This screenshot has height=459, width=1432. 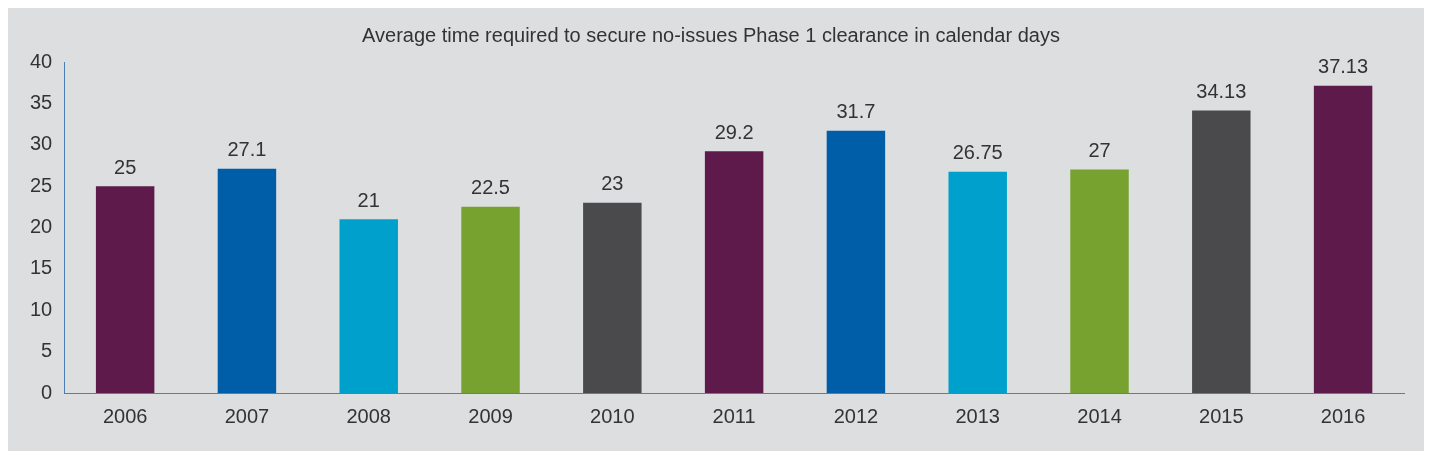 I want to click on y-tick-label: 20, so click(x=41, y=226).